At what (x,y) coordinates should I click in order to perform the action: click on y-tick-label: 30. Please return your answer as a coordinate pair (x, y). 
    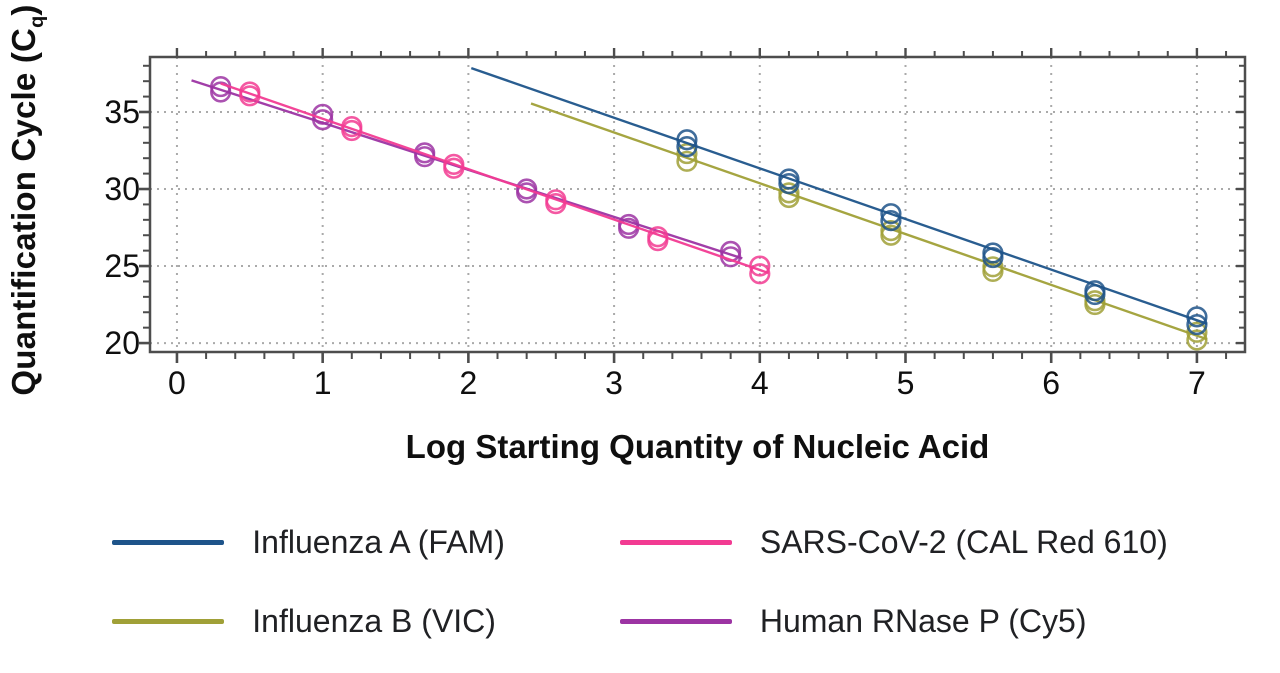
    Looking at the image, I should click on (122, 189).